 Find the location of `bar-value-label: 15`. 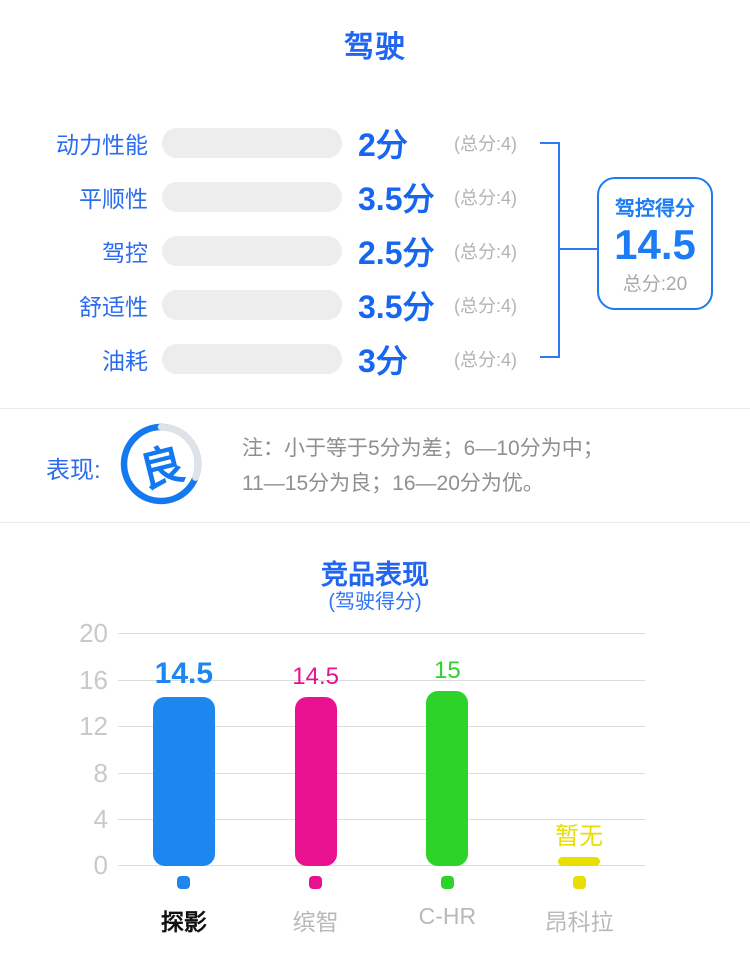

bar-value-label: 15 is located at coordinates (447, 671).